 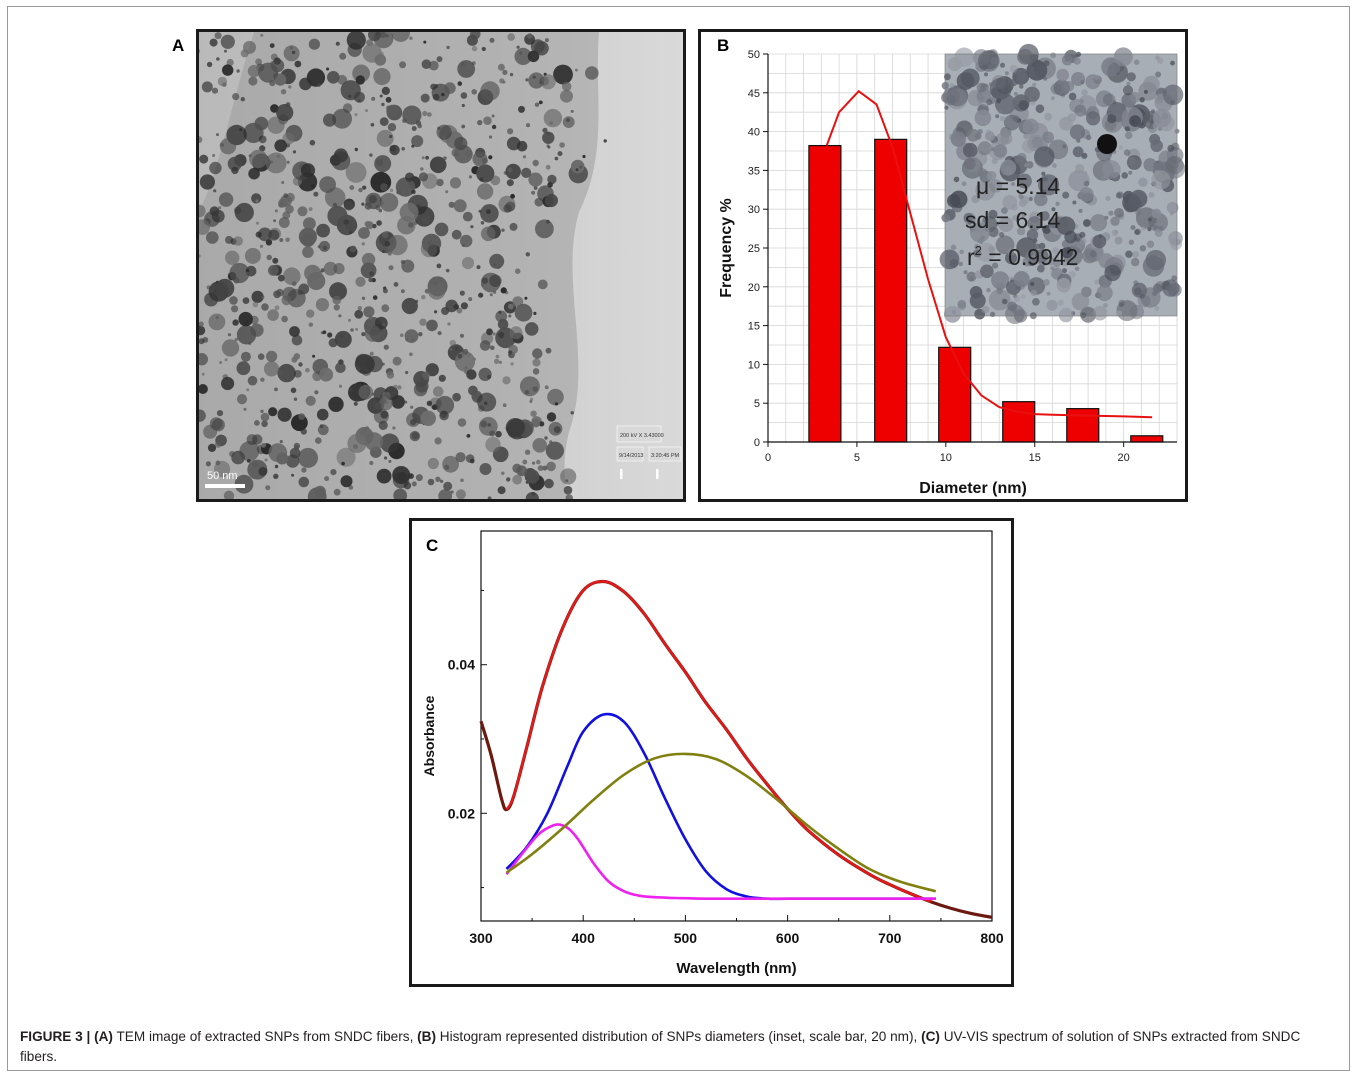 What do you see at coordinates (973, 488) in the screenshot?
I see `histogram-x-axis-label: Diameter (nm)` at bounding box center [973, 488].